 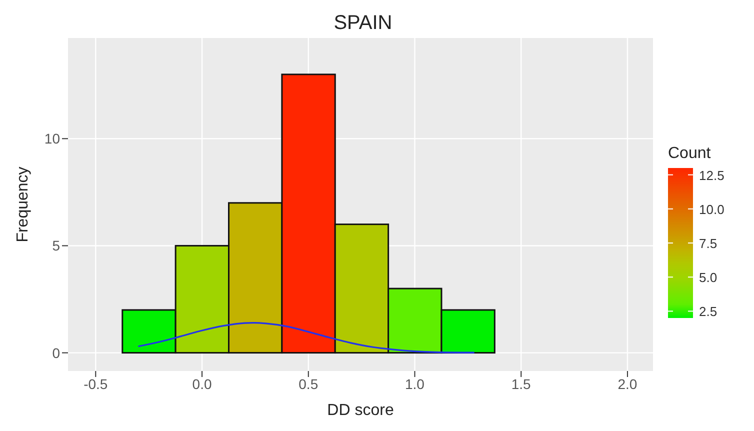 What do you see at coordinates (202, 384) in the screenshot?
I see `x-tick-label: 0.0` at bounding box center [202, 384].